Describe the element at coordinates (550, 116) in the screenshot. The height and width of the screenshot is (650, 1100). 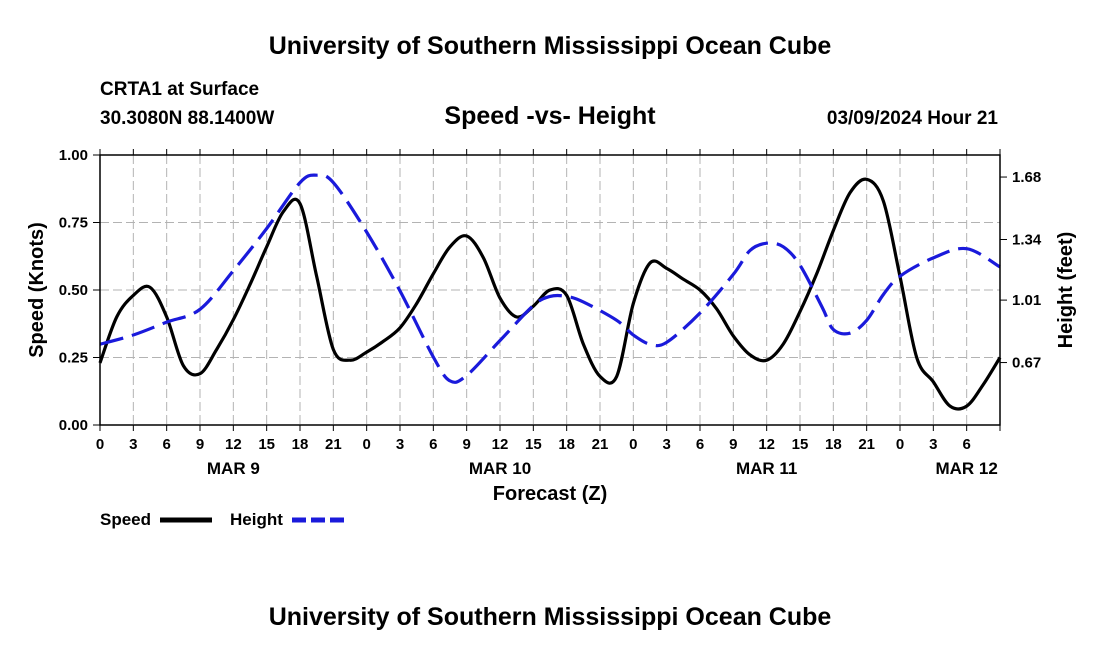
I see `chart-title: Speed -vs- Height` at that location.